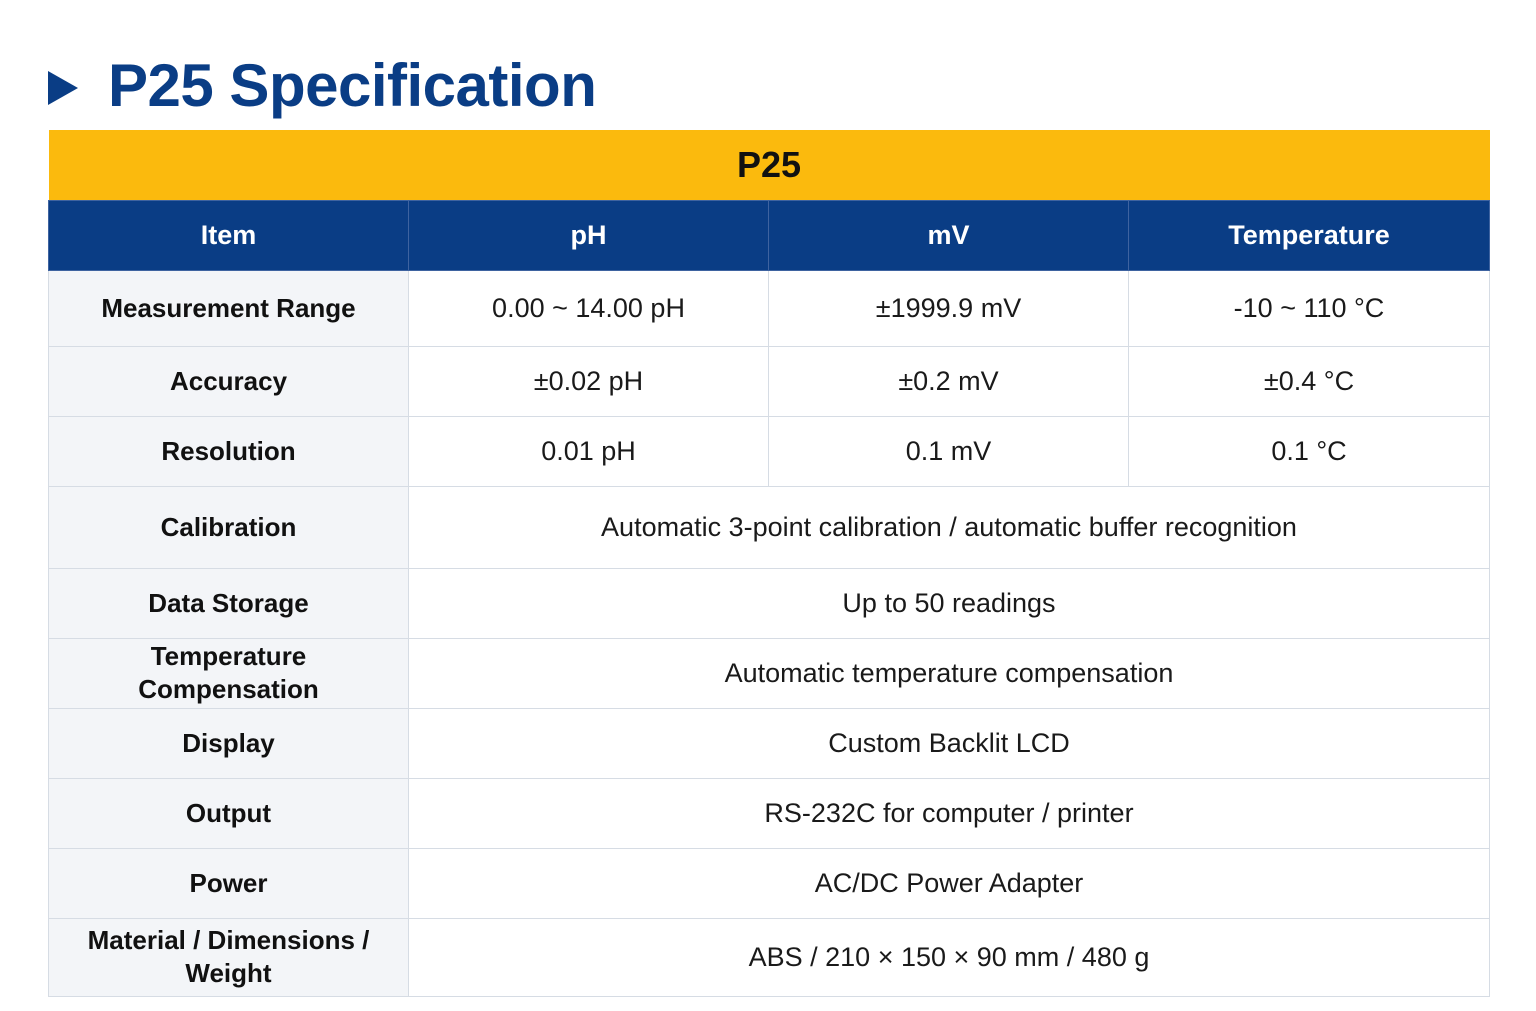 Image resolution: width=1536 pixels, height=1011 pixels. I want to click on row-label: Output, so click(228, 813).